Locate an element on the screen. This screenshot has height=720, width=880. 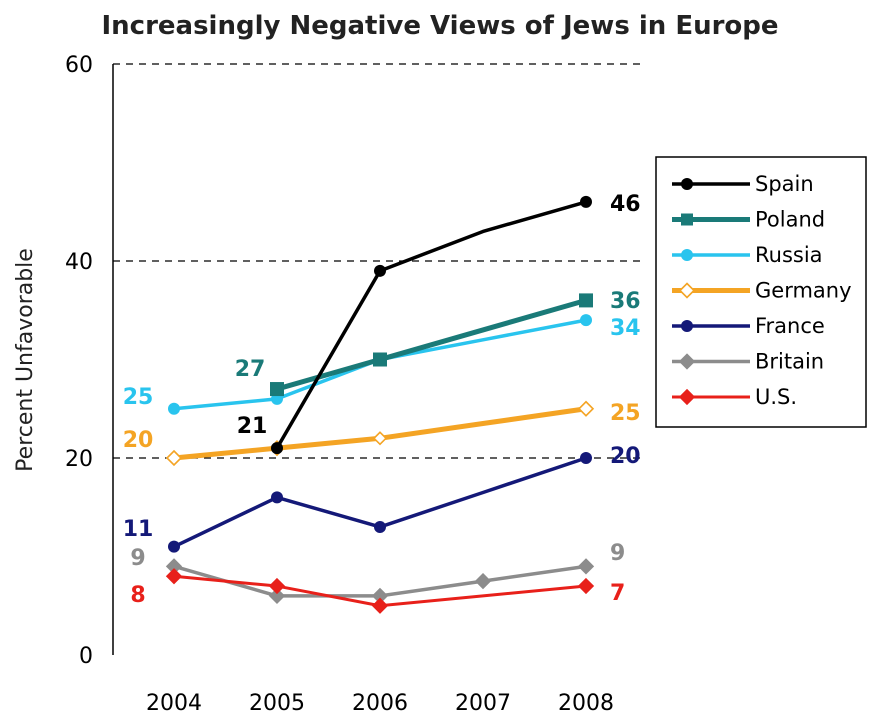
legend-item-russia: Russia is located at coordinates (747, 255).